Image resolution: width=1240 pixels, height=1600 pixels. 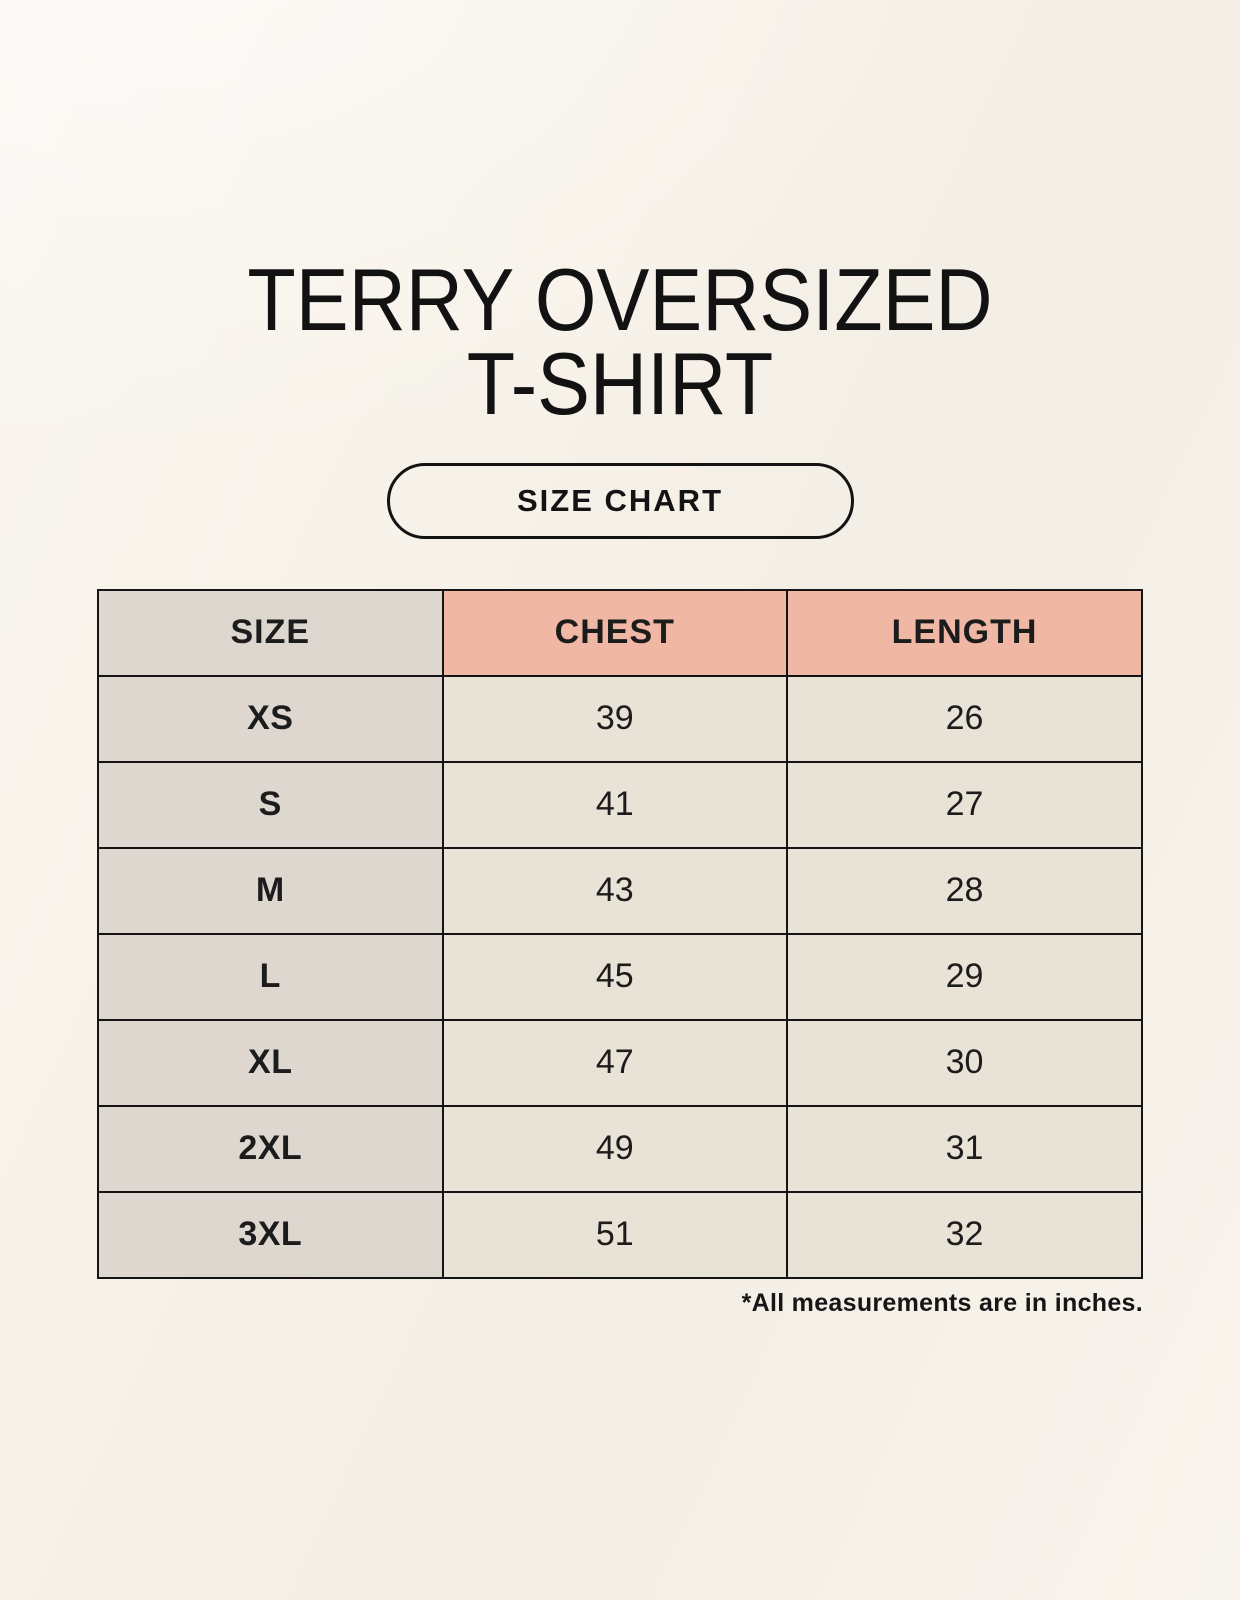 I want to click on table-row: M 43 28, so click(x=620, y=890).